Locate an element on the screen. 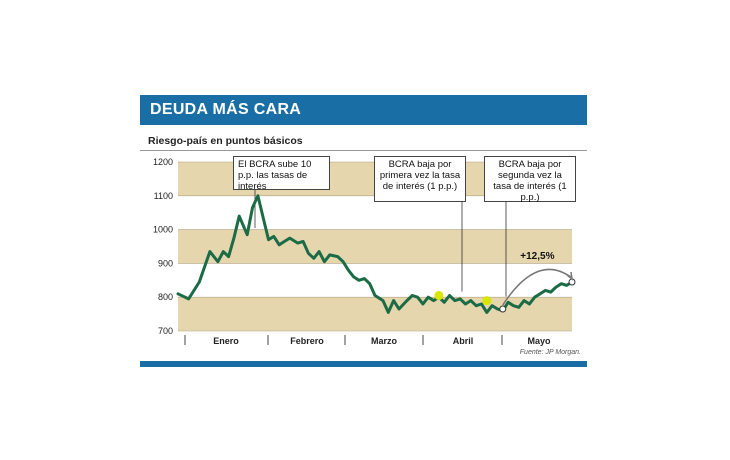 This screenshot has height=460, width=730. y-tick-label: 900 is located at coordinates (165, 263).